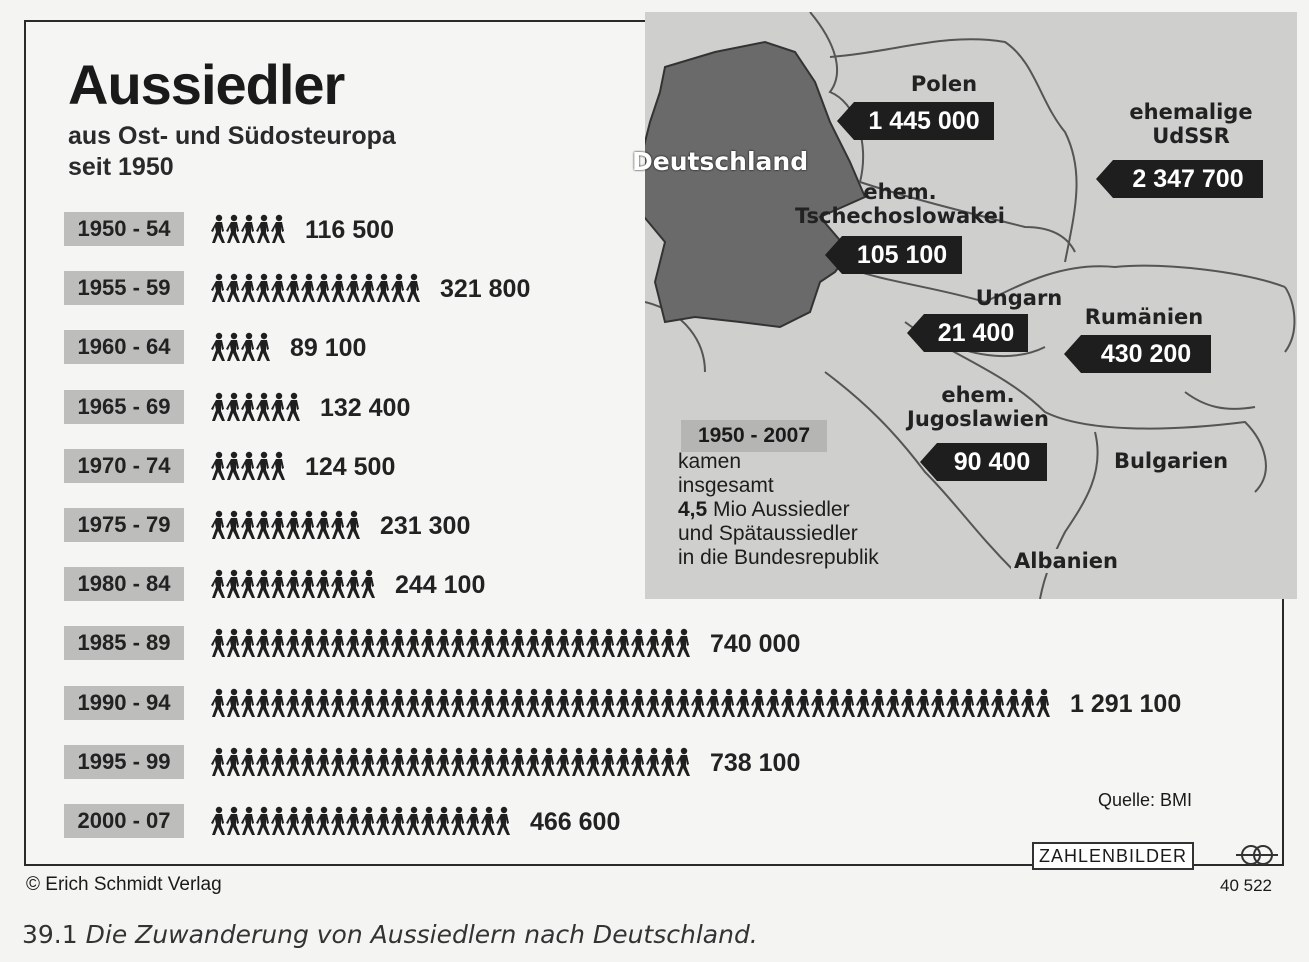  What do you see at coordinates (1066, 561) in the screenshot?
I see `country-albanien: Albanien` at bounding box center [1066, 561].